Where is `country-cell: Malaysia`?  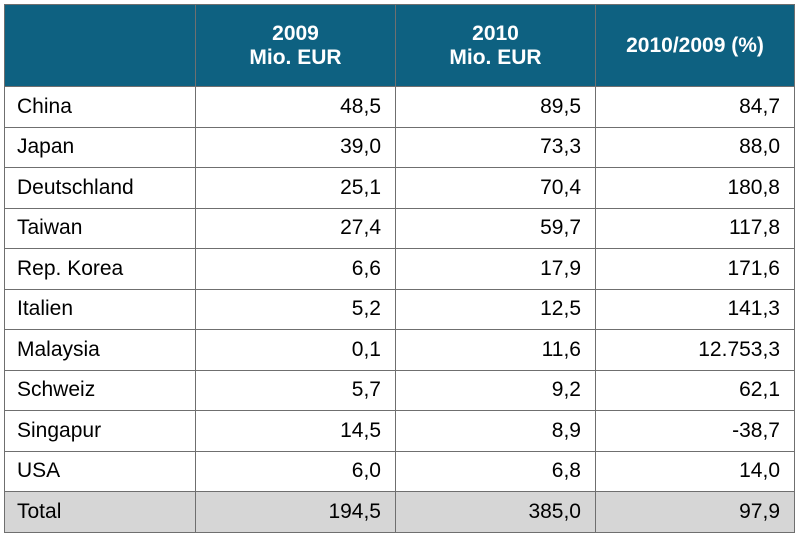 country-cell: Malaysia is located at coordinates (100, 350).